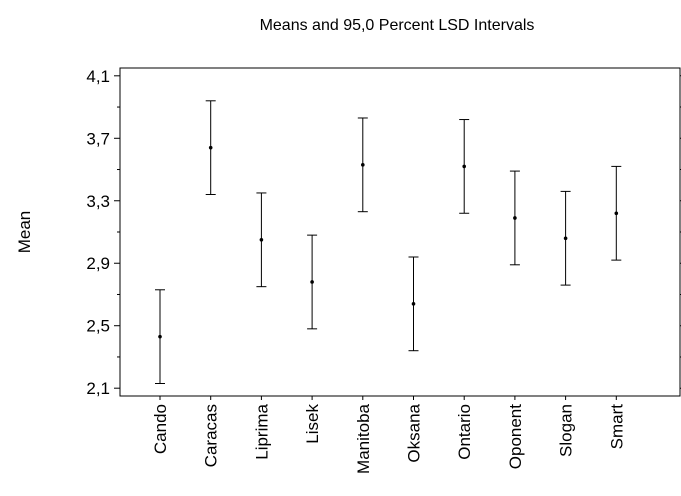 This screenshot has width=681, height=496. Describe the element at coordinates (98, 76) in the screenshot. I see `y-tick-label: 4,1` at that location.